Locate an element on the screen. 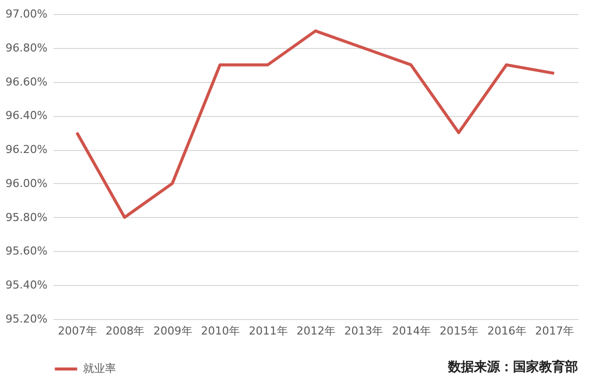 This screenshot has height=386, width=600. x-tick-label: 2010年 is located at coordinates (220, 331).